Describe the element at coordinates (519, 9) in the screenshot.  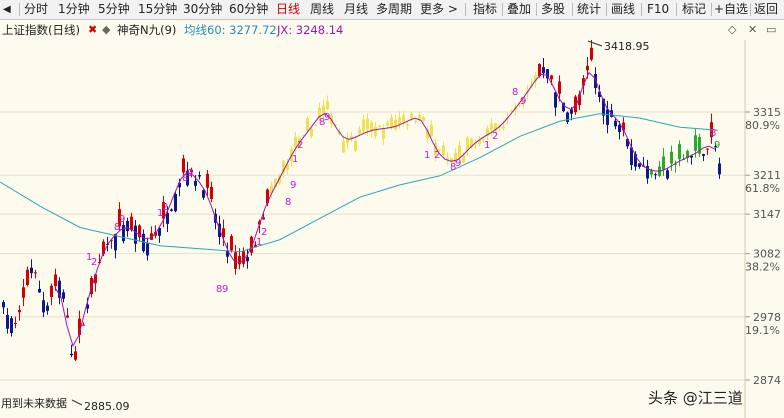
I see `tool-overlay-button: 叠加` at that location.